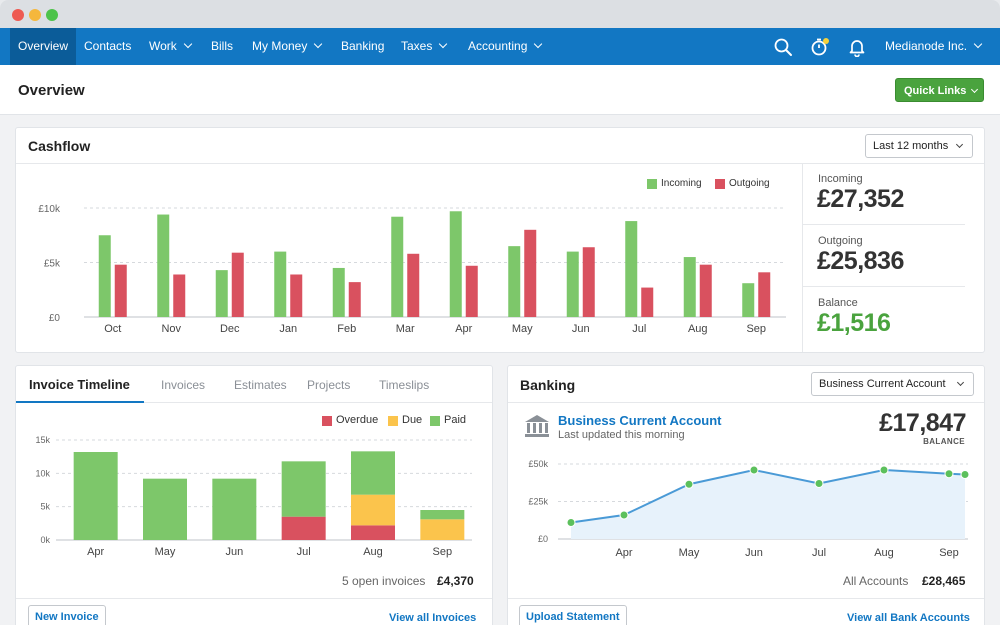  Describe the element at coordinates (373, 510) in the screenshot. I see `bar-due` at that location.